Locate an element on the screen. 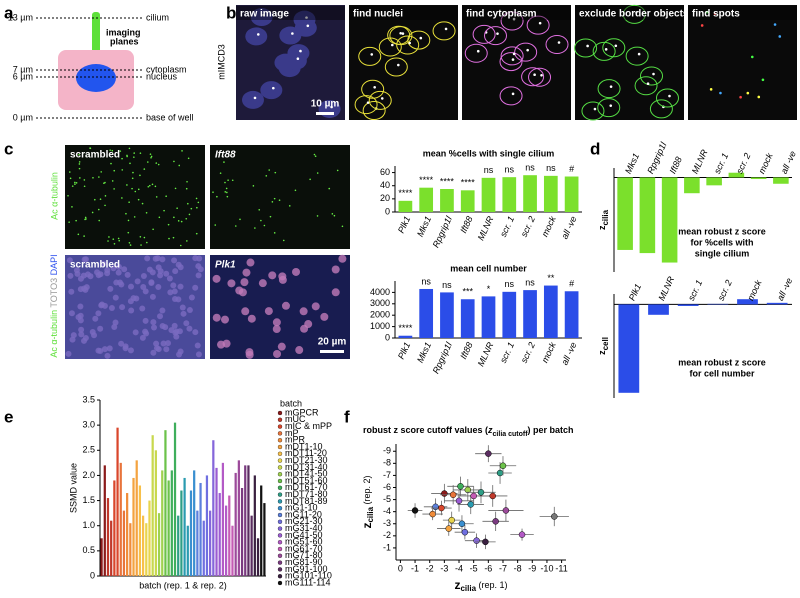 The height and width of the screenshot is (598, 800). level-label: 6 µm is located at coordinates (23, 76).